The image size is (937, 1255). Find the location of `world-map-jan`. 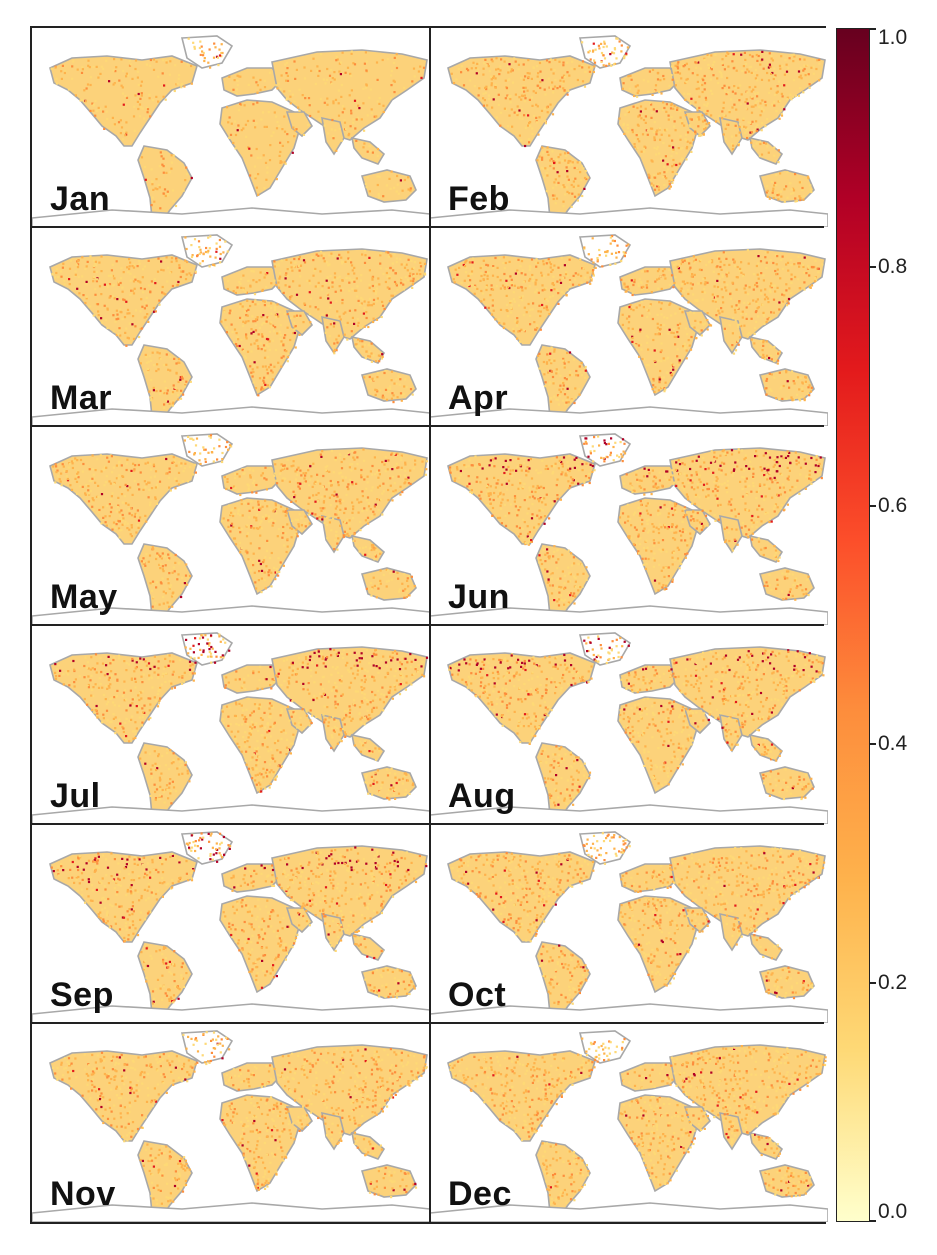

world-map-jan is located at coordinates (231, 131).